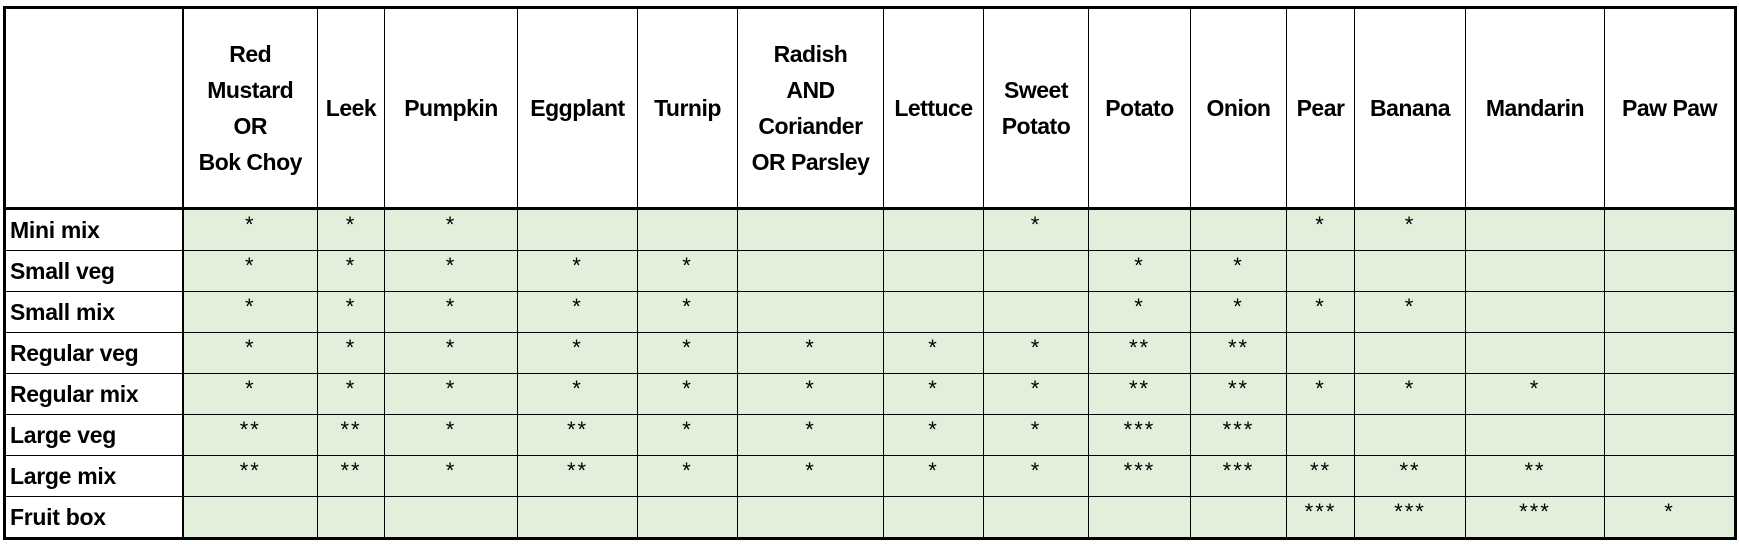 Image resolution: width=1739 pixels, height=548 pixels. I want to click on row-header: Large mix, so click(94, 476).